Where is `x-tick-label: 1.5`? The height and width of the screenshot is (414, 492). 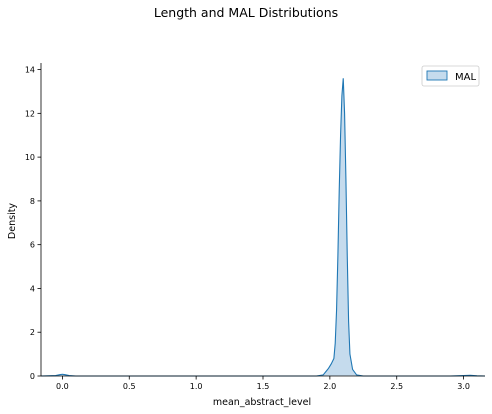
x-tick-label: 1.5 is located at coordinates (263, 386).